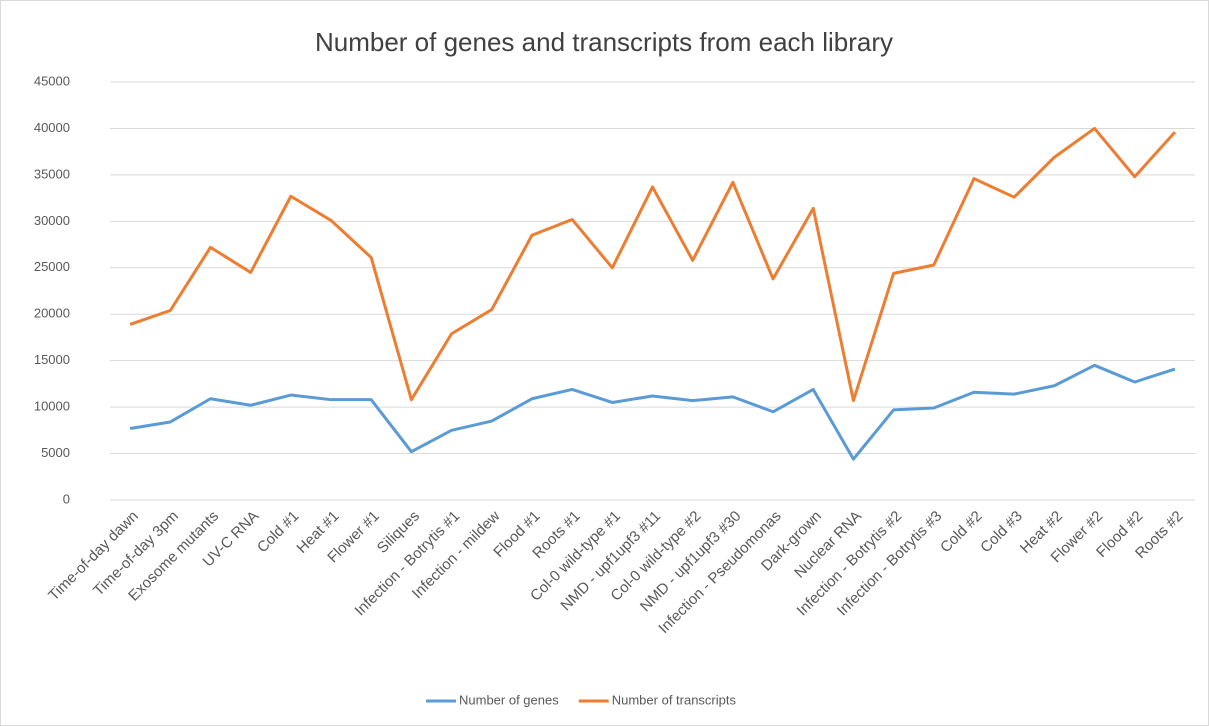 The image size is (1209, 726). Describe the element at coordinates (509, 699) in the screenshot. I see `legend-label: Number of genes` at that location.